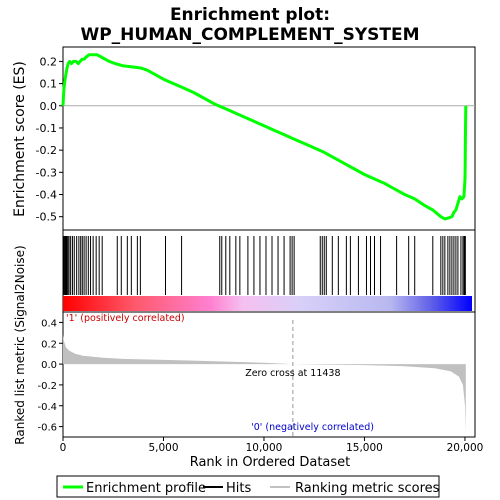 The width and height of the screenshot is (500, 500). I want to click on metric-y-tick-label: 0.2, so click(49, 344).